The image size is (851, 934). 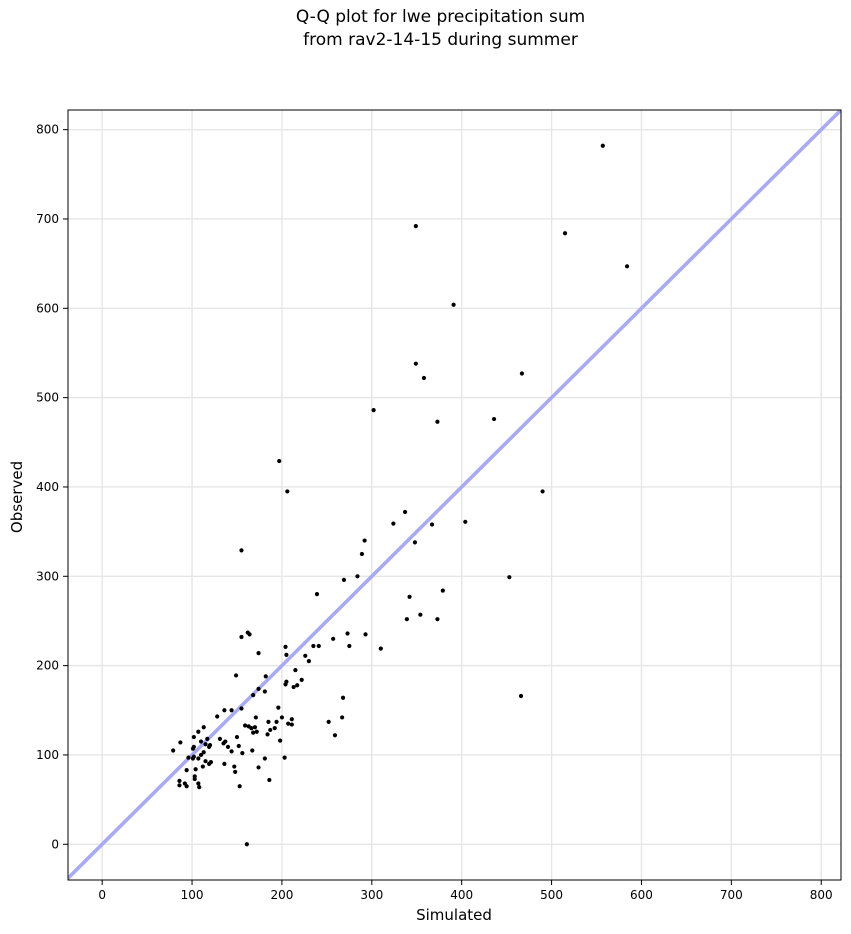 I want to click on x-tick-label: 700, so click(x=731, y=895).